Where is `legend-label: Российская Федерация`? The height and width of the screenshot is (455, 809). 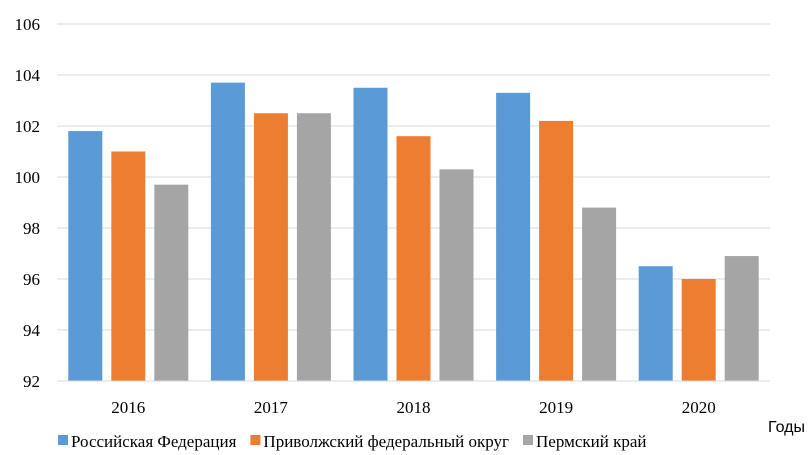 legend-label: Российская Федерация is located at coordinates (154, 441).